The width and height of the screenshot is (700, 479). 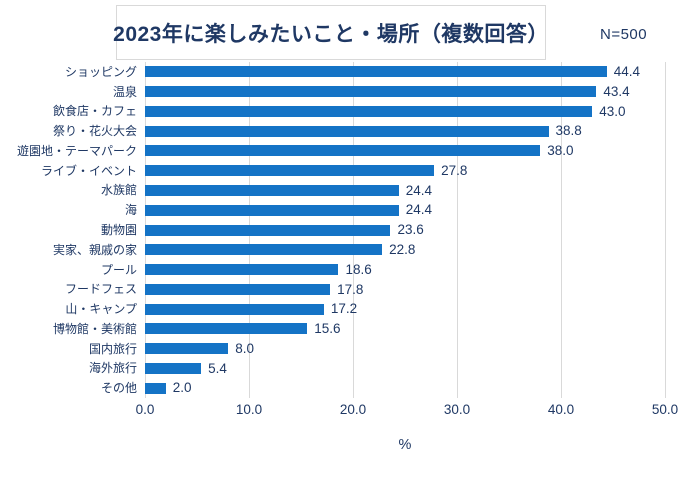 I want to click on bar-zone: 15.6, so click(x=422, y=329).